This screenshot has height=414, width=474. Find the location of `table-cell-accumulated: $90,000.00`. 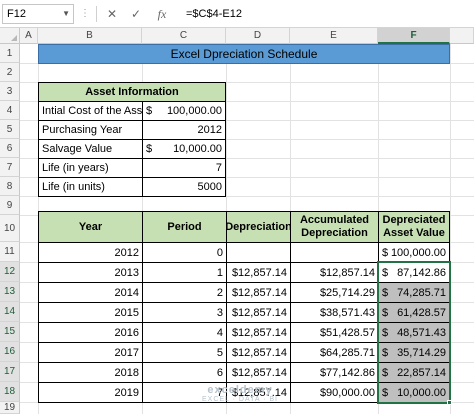

table-cell-accumulated: $90,000.00 is located at coordinates (334, 392).